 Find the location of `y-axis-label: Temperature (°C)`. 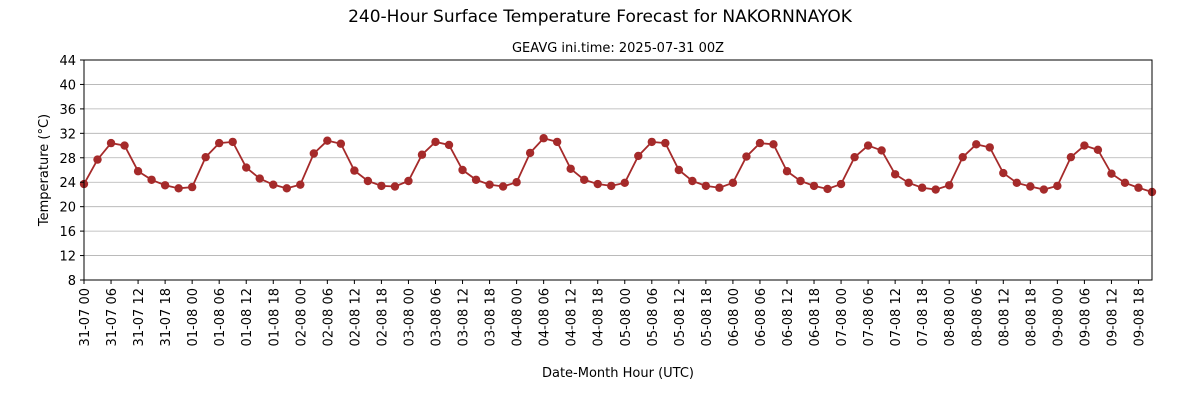

y-axis-label: Temperature (°C) is located at coordinates (44, 170).